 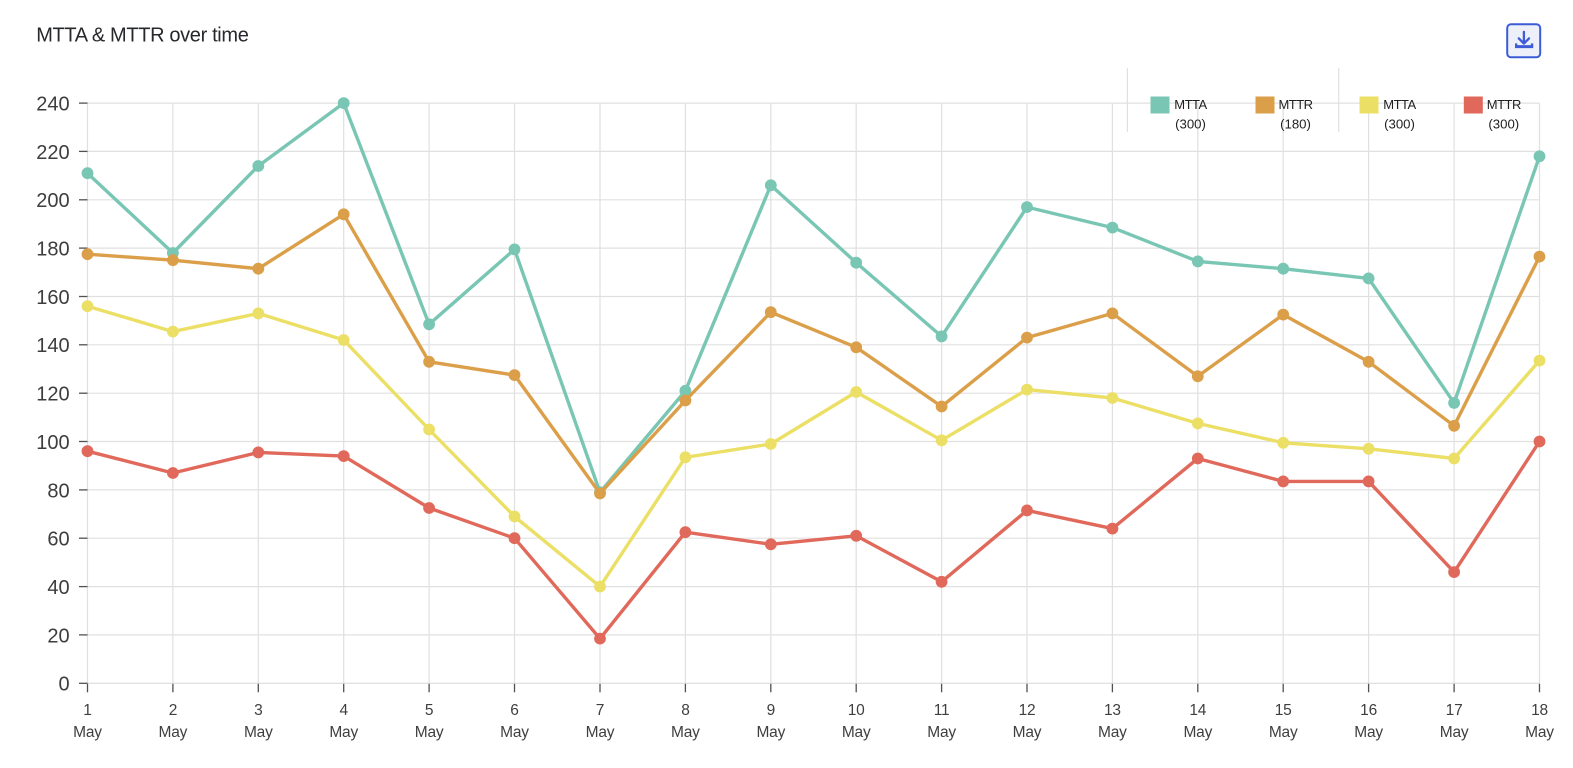 I want to click on svg-text: 9, so click(x=771, y=710).